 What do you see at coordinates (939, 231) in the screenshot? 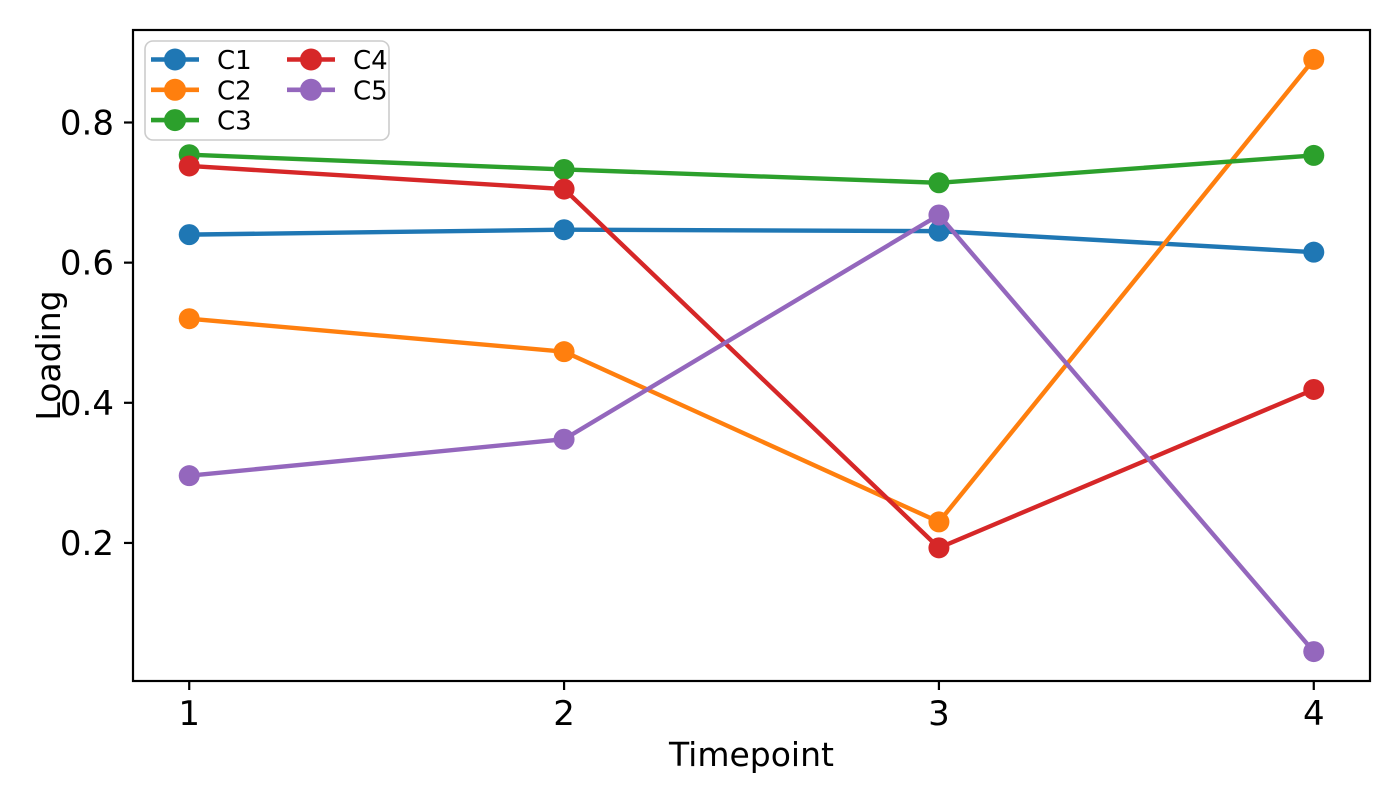
I see `marker-c1-t3` at bounding box center [939, 231].